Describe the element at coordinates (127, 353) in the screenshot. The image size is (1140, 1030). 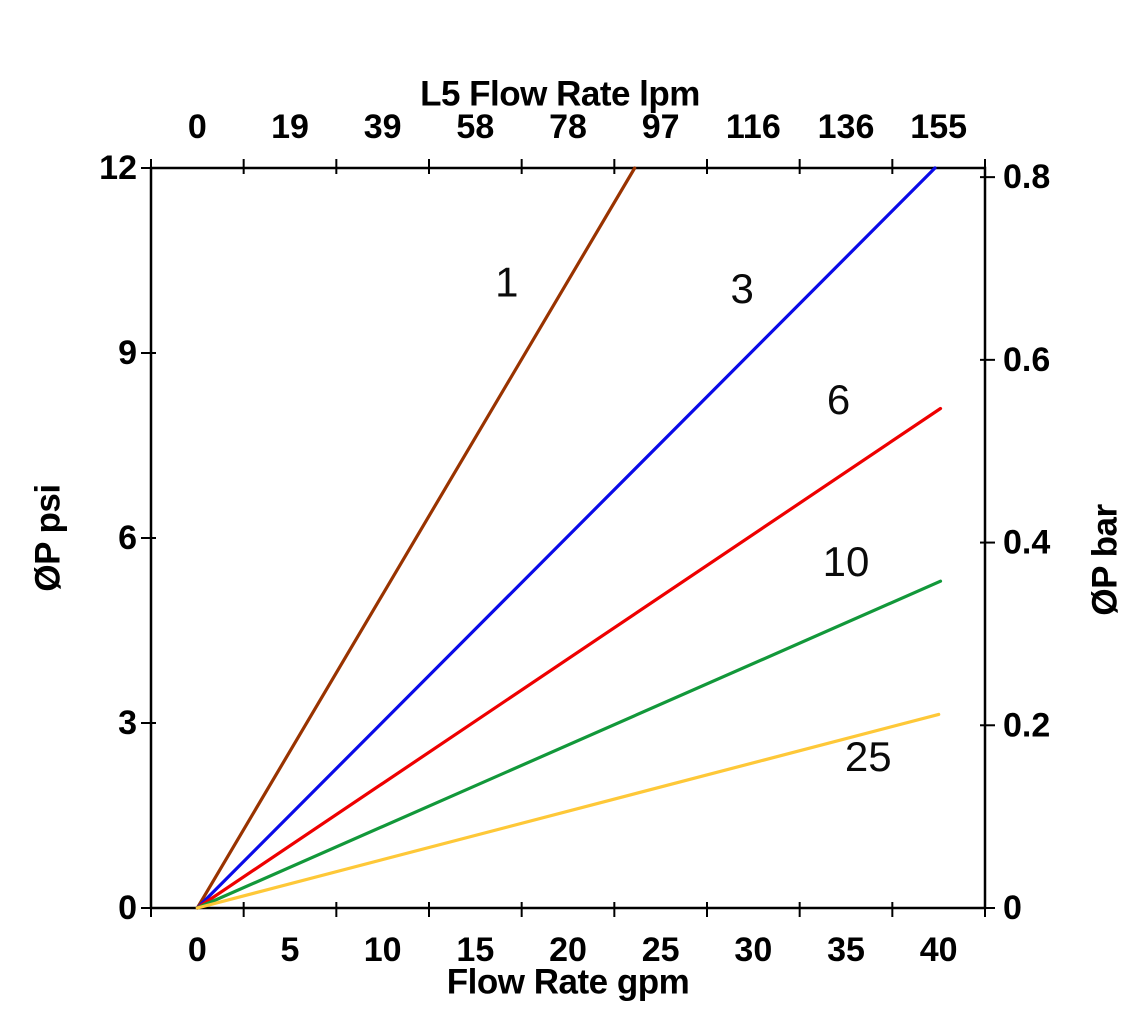
I see `left-axis-tick-label: 9` at that location.